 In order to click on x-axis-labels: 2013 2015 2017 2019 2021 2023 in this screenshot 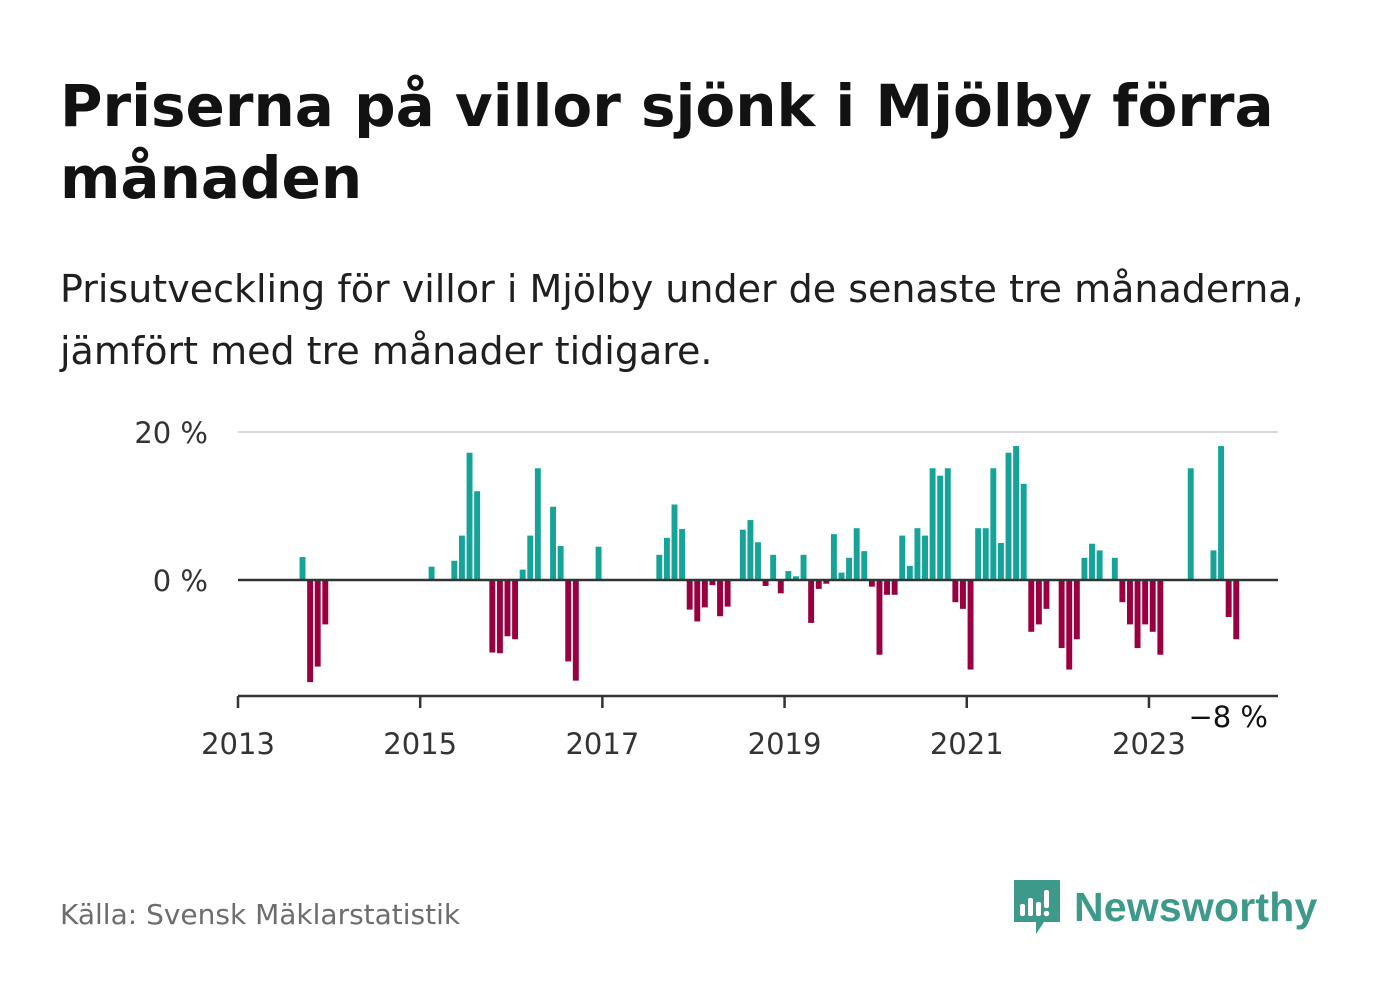, I will do `click(693, 744)`.